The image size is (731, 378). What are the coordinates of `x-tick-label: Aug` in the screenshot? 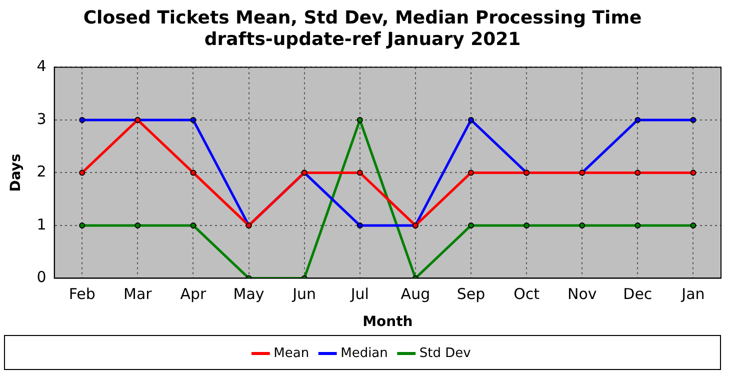 It's located at (415, 294).